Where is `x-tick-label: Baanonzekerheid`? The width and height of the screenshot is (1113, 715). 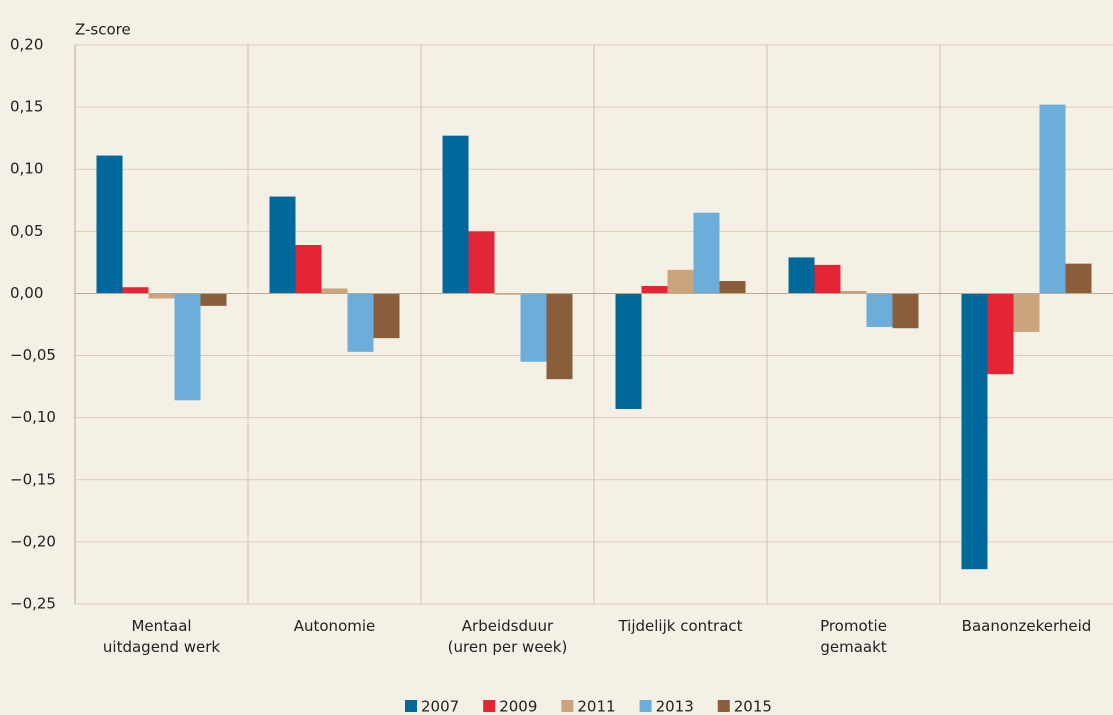
x-tick-label: Baanonzekerheid is located at coordinates (1026, 626).